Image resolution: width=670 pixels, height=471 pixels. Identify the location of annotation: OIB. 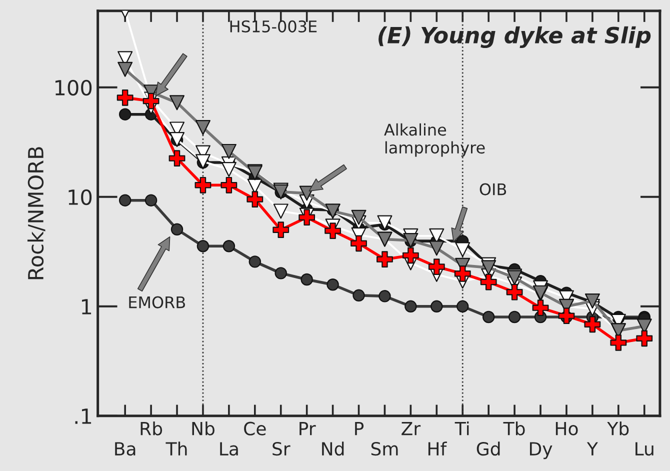
(493, 189).